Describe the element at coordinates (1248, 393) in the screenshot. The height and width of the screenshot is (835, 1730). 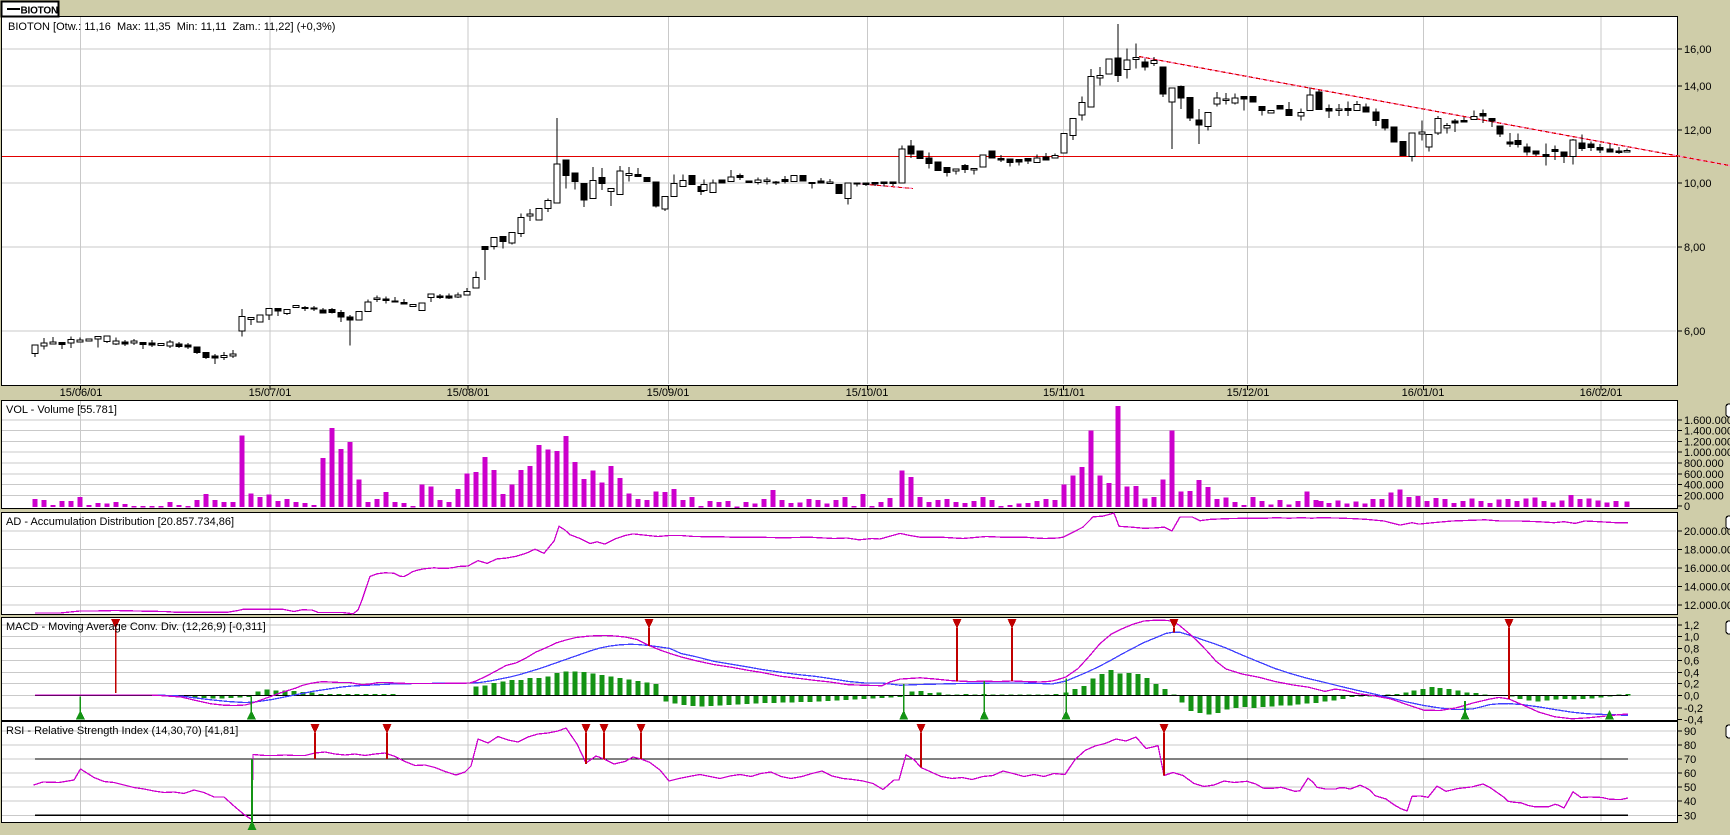
I see `svg-text: 15/12/01` at that location.